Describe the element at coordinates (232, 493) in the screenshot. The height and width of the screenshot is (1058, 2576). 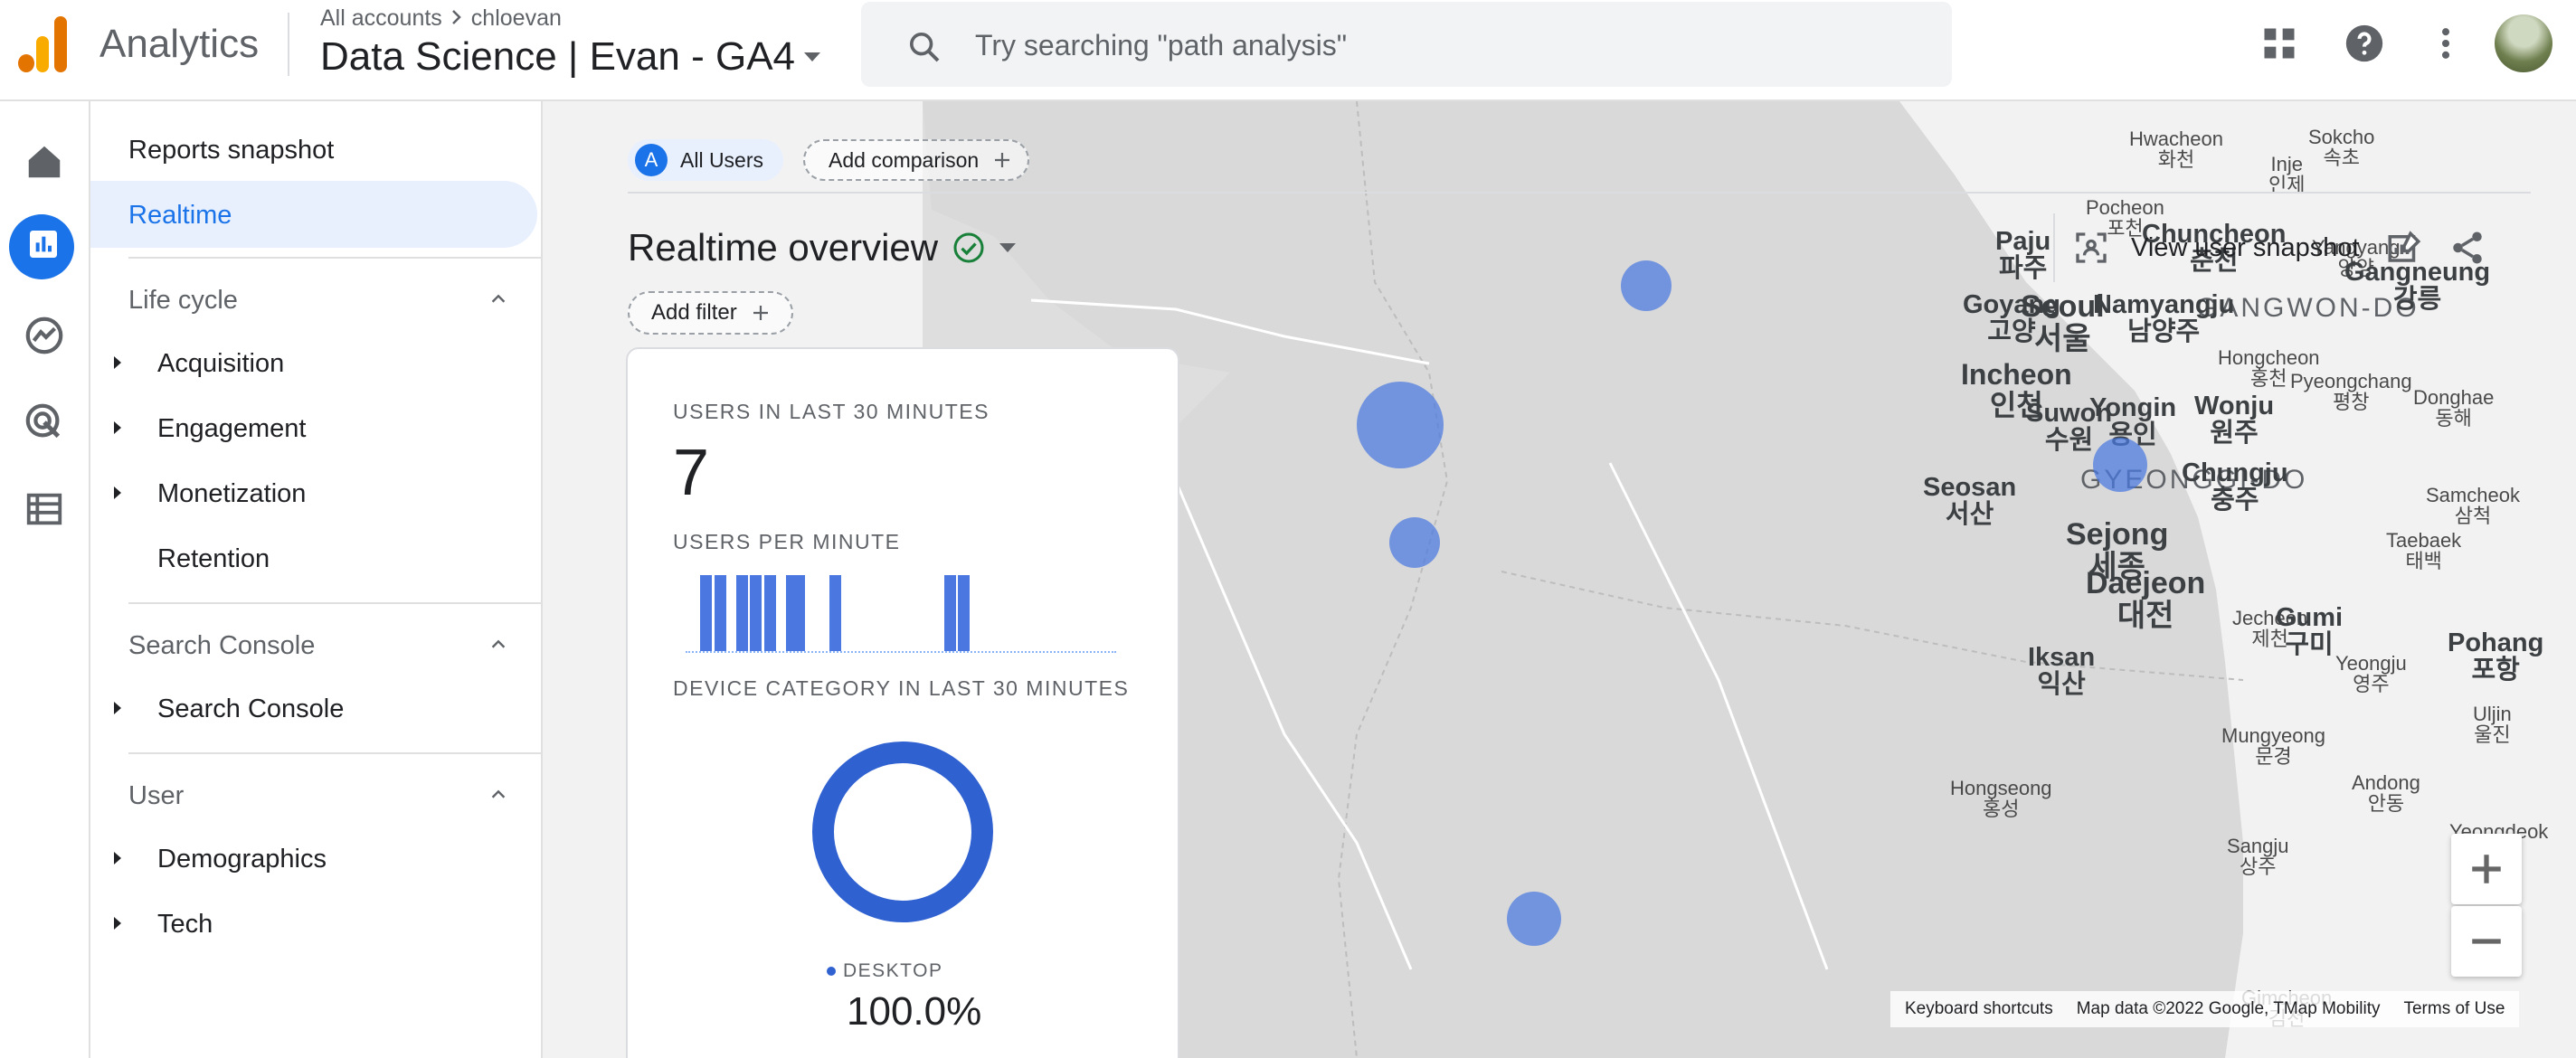
I see `nav-monetization: Monetization` at that location.